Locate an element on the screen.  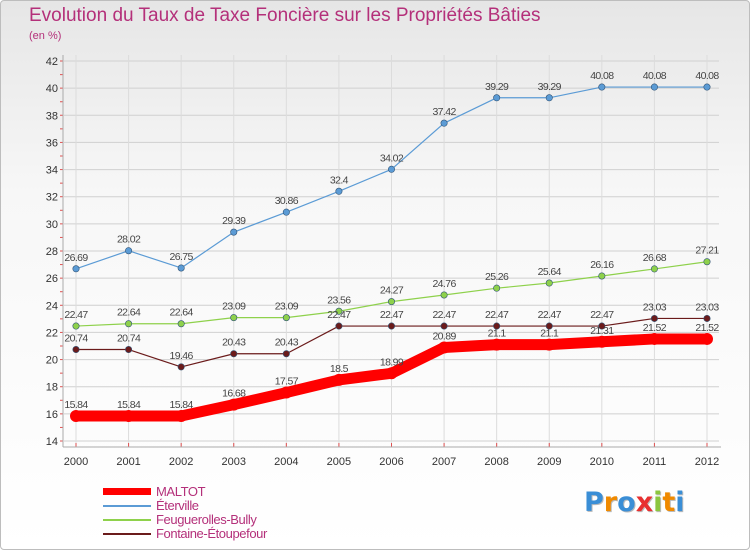
x-tick-label: 2008 is located at coordinates (496, 462).